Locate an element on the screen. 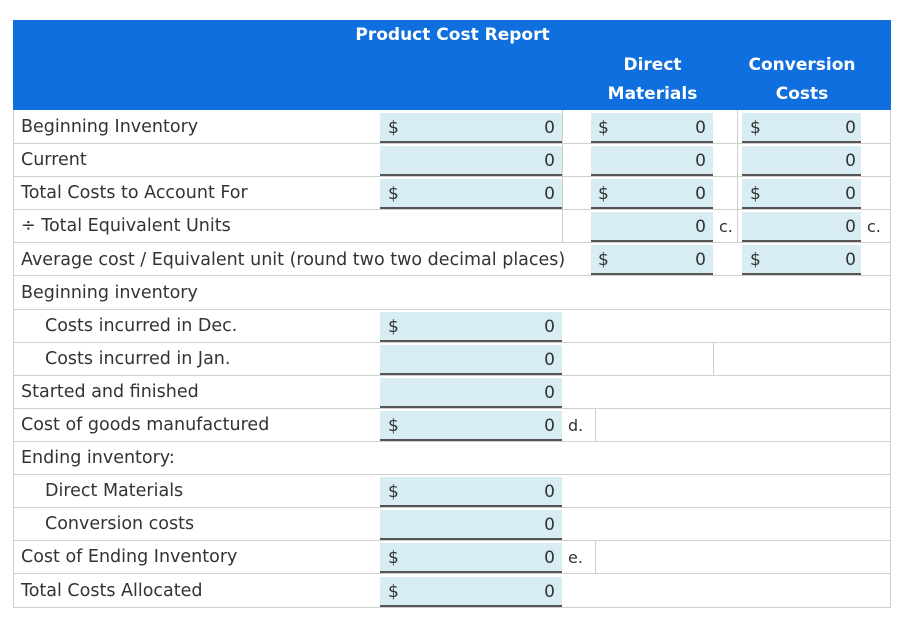 This screenshot has height=636, width=913. ending-direct-materials-input is located at coordinates (471, 492).